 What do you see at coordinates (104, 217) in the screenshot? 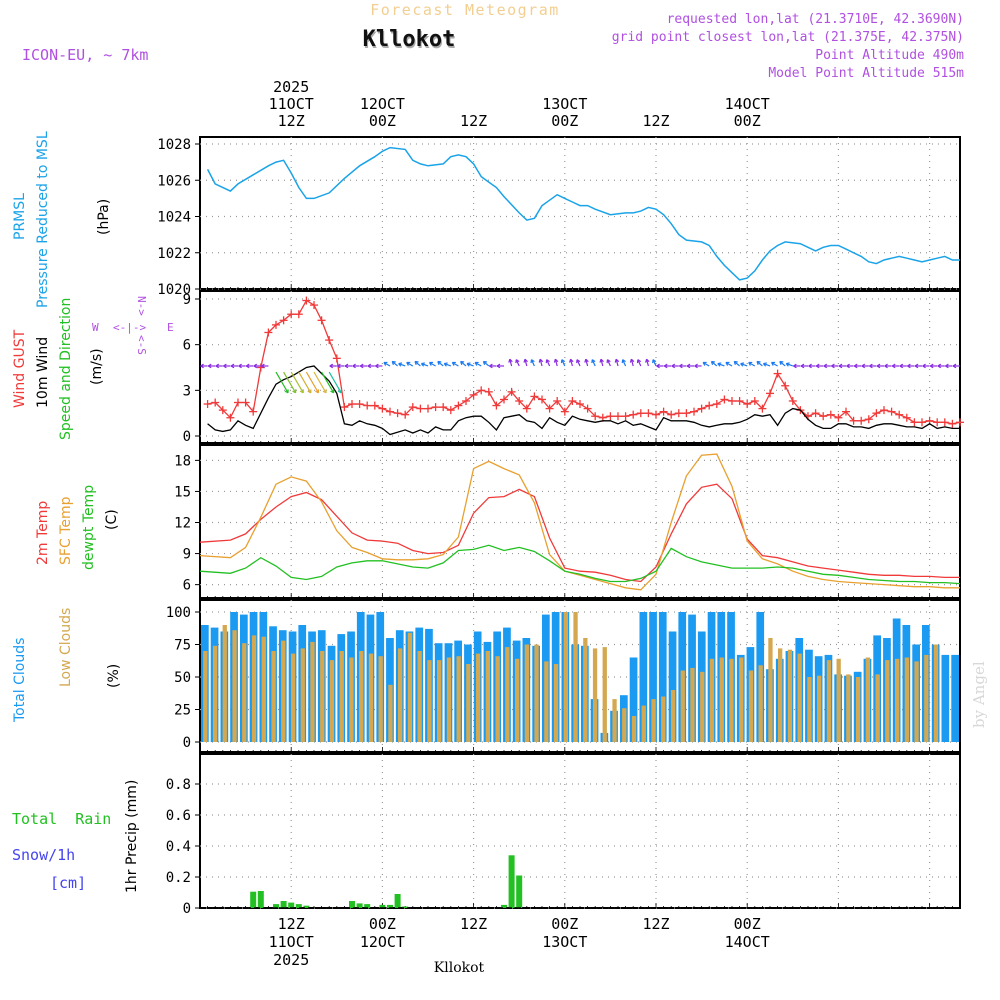
I see `pressure-unit: (hPa)` at bounding box center [104, 217].